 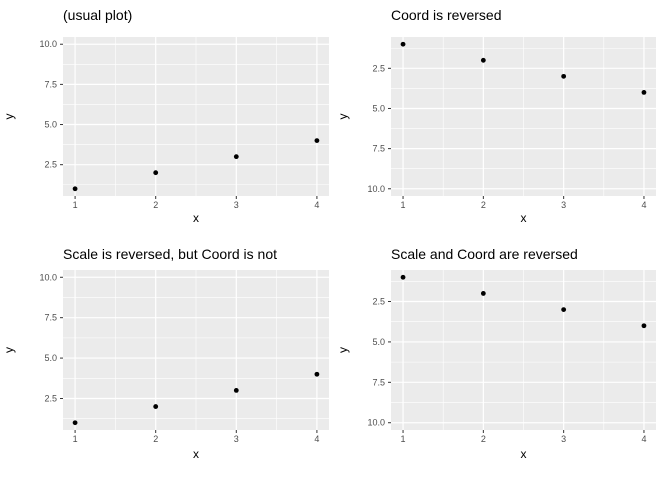 What do you see at coordinates (170, 254) in the screenshot?
I see `plot-title: Scale is reversed, but Coord is not` at bounding box center [170, 254].